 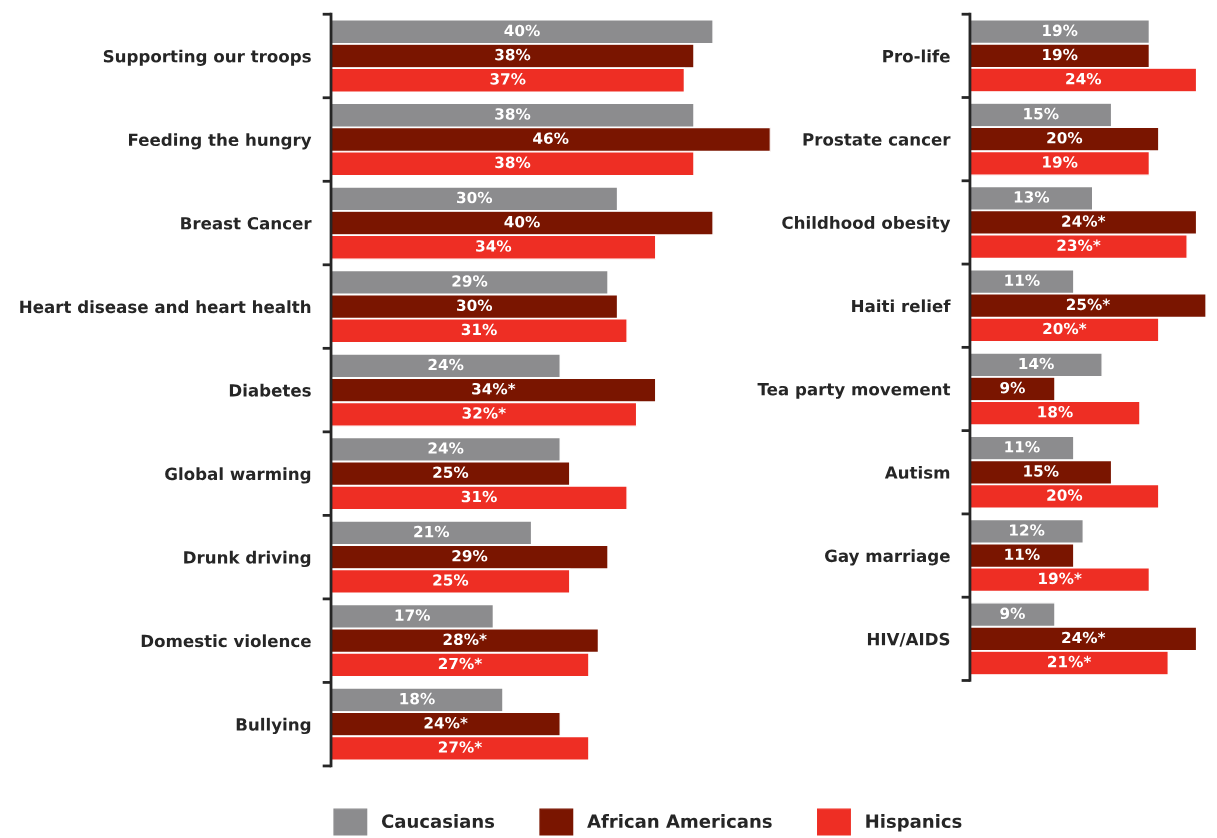 What do you see at coordinates (494, 246) in the screenshot?
I see `data-label: 34%` at bounding box center [494, 246].